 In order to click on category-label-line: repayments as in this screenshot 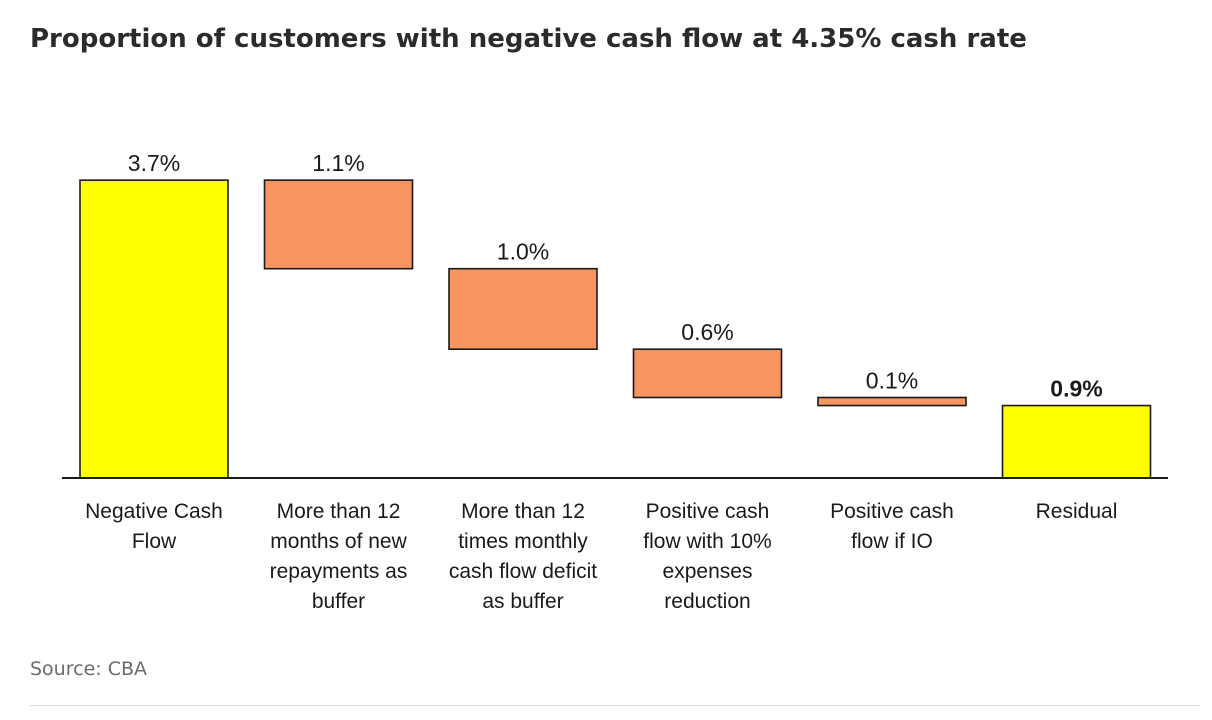, I will do `click(339, 571)`.